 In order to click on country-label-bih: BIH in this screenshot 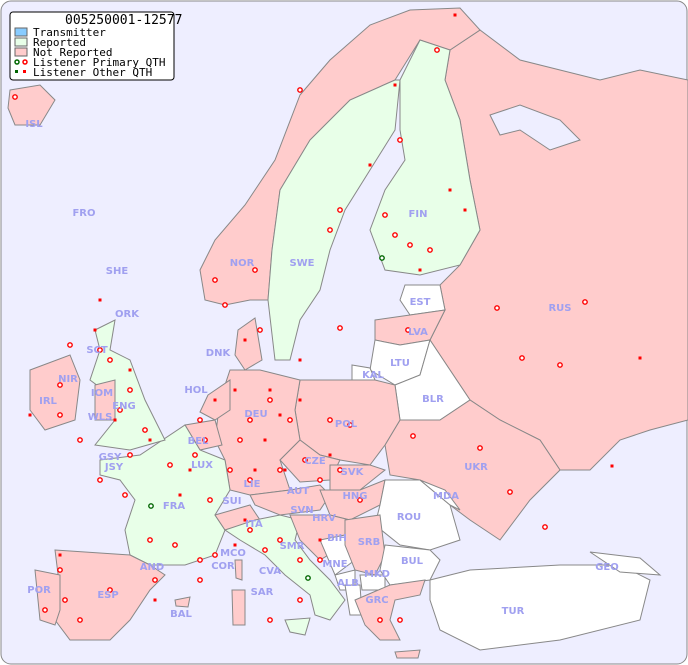, I will do `click(337, 538)`.